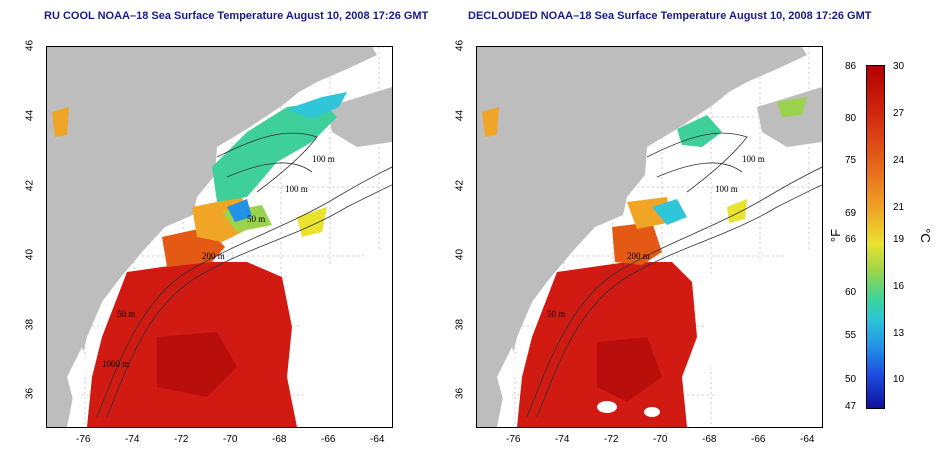  I want to click on celsius-tick: 27, so click(899, 113).